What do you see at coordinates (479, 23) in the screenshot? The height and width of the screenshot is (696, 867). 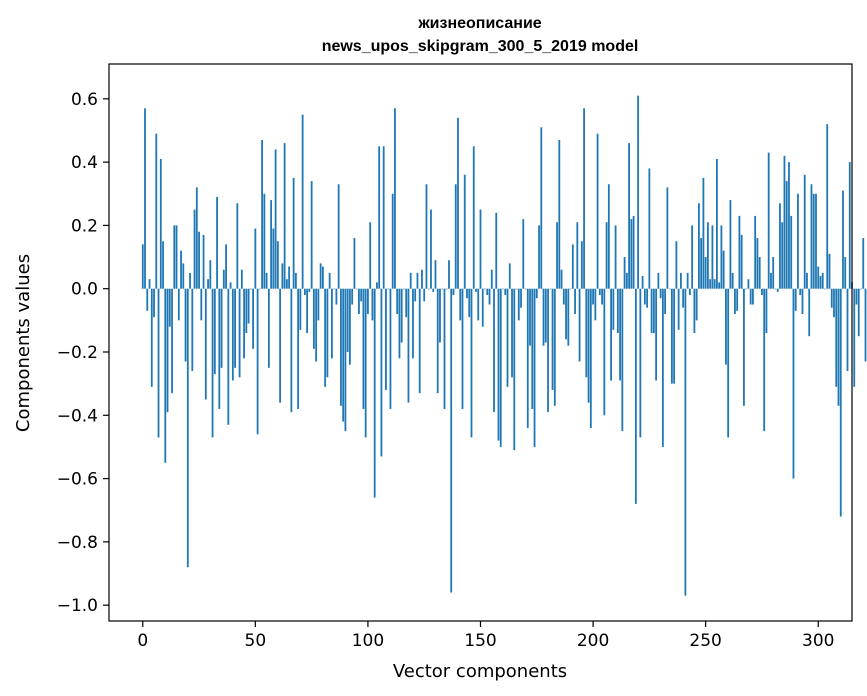 I see `chart-title-line-1: жизнеописание` at bounding box center [479, 23].